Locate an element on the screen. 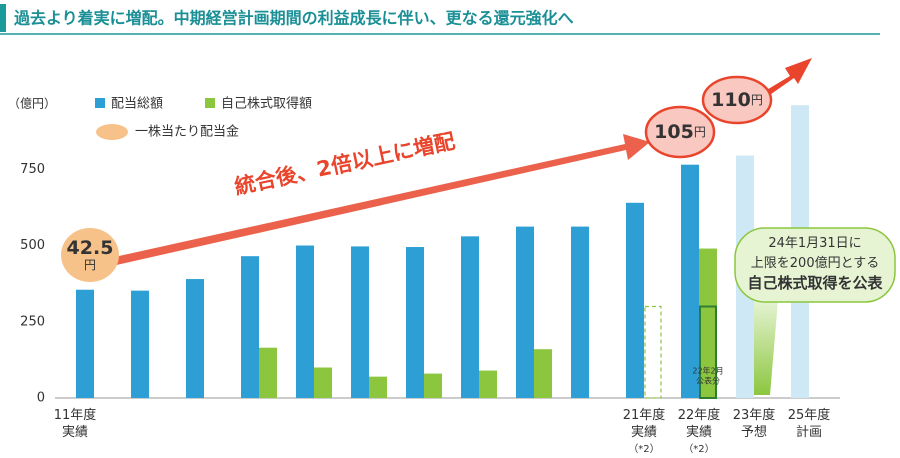  legend-label: 自己株式取得額 is located at coordinates (266, 104).